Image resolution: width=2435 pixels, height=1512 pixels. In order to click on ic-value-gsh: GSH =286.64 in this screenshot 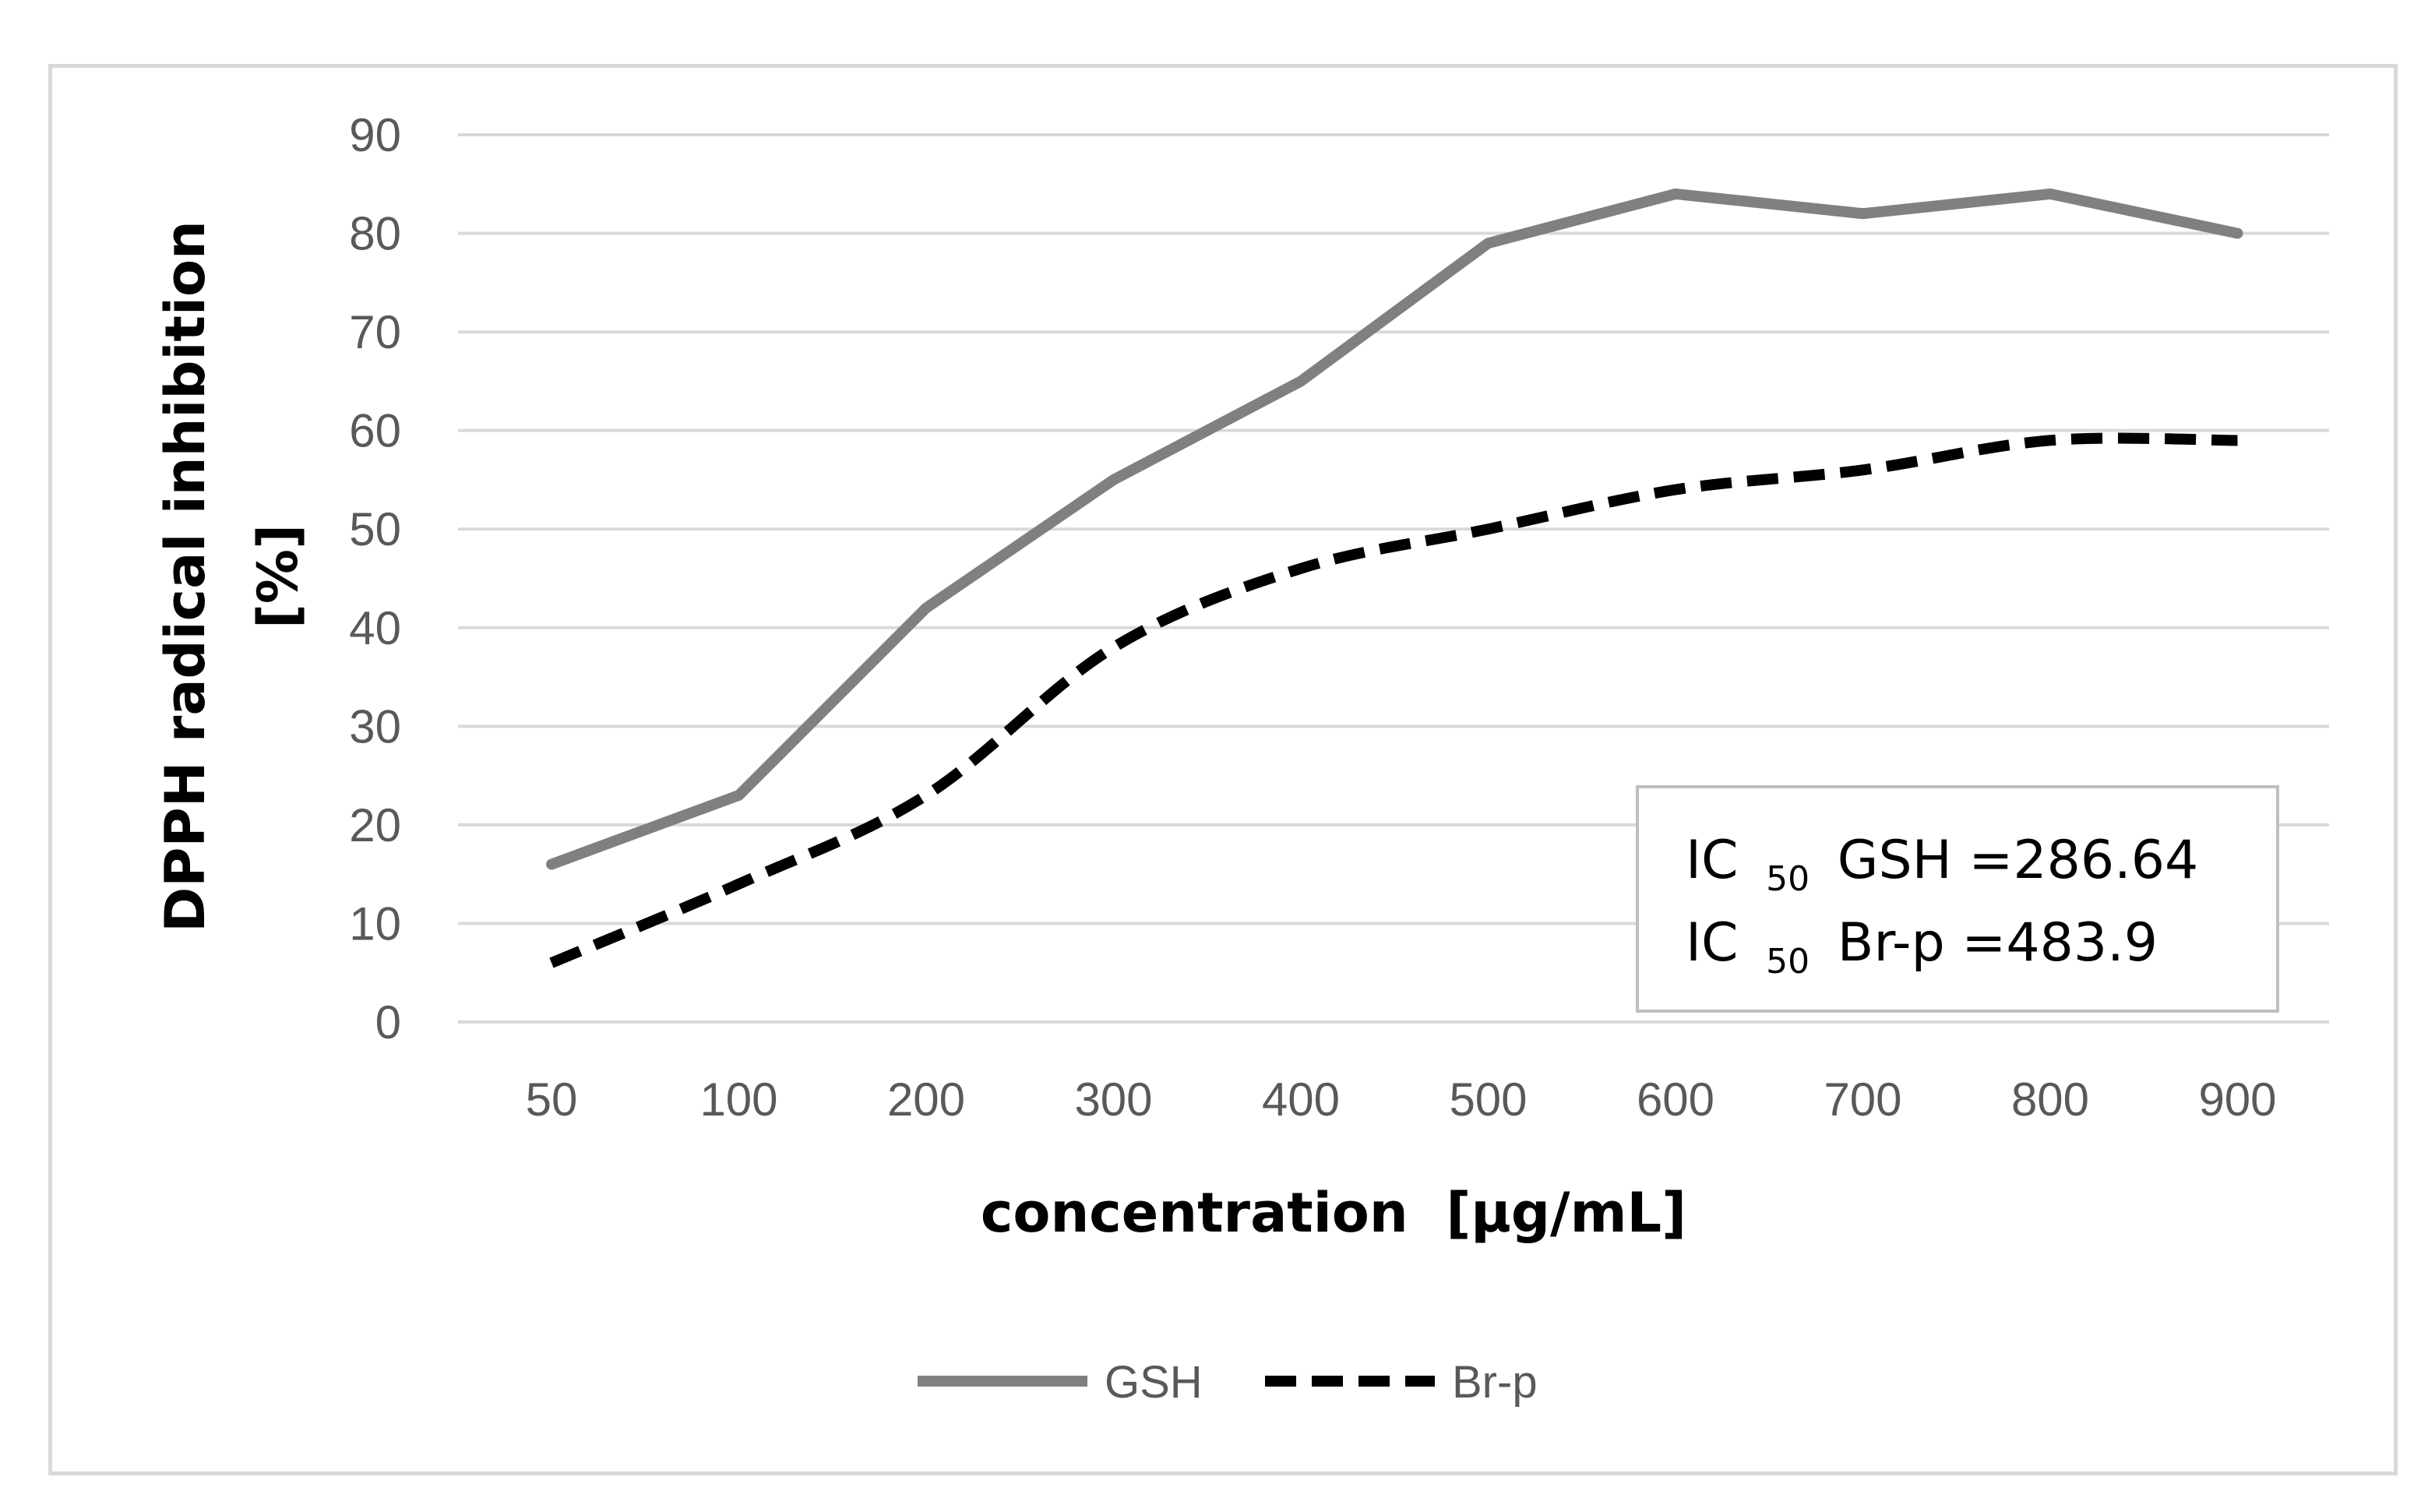, I will do `click(2018, 861)`.